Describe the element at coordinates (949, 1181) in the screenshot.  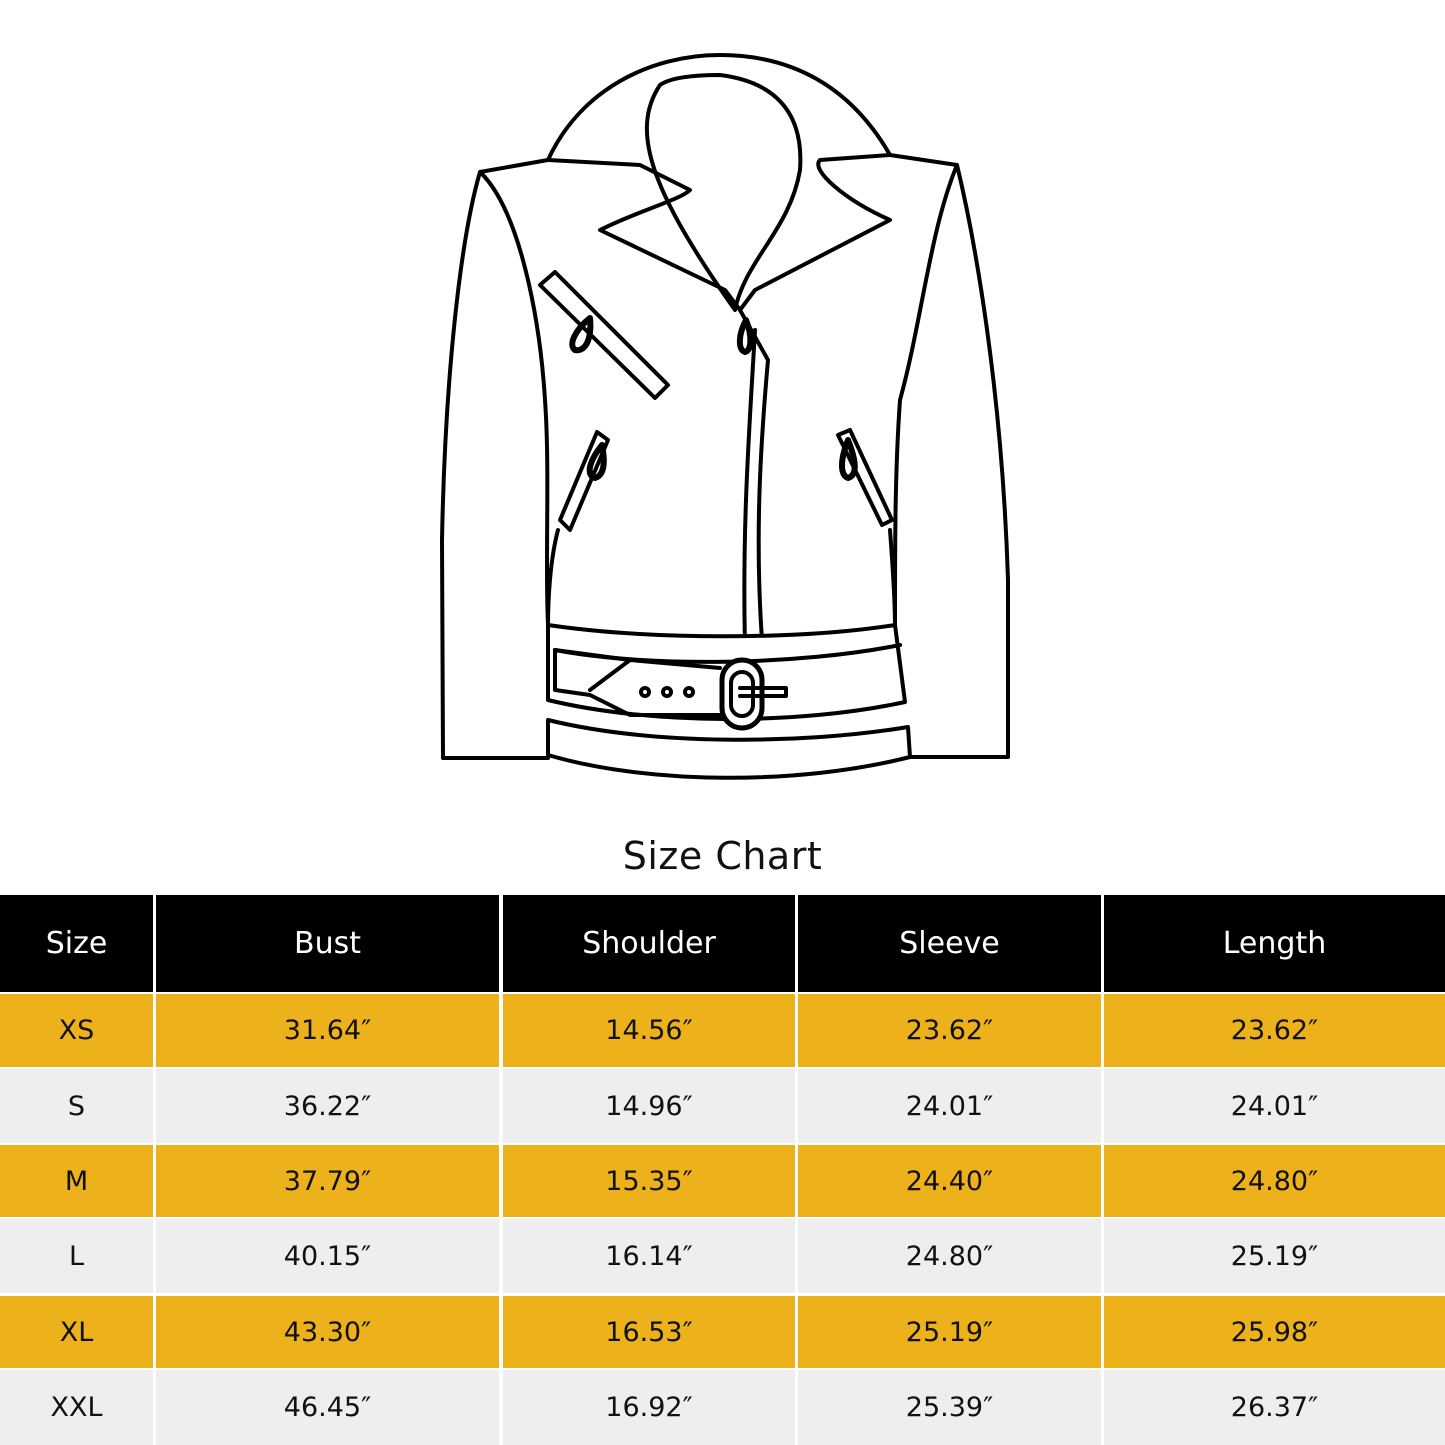
I see `cell-sleeve: 24.40″` at that location.